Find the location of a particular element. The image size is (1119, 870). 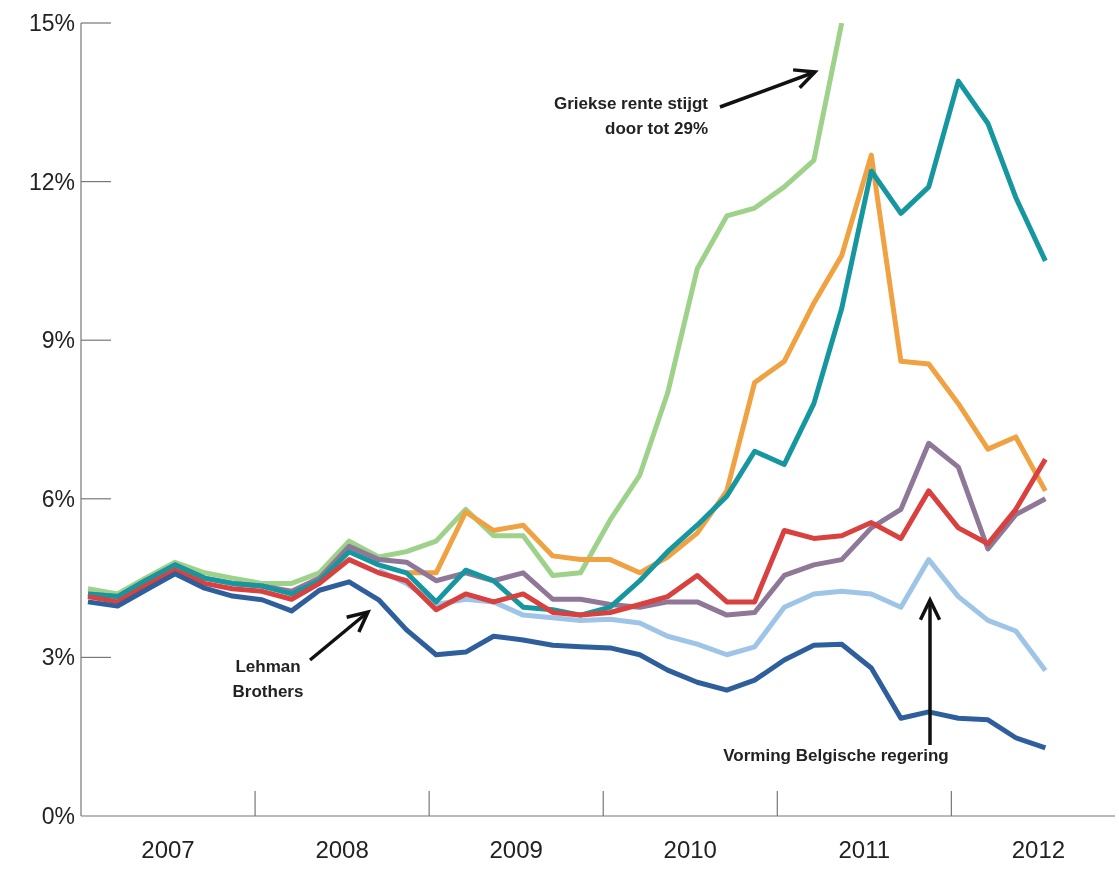

x-tick-label: 2009 is located at coordinates (516, 849).